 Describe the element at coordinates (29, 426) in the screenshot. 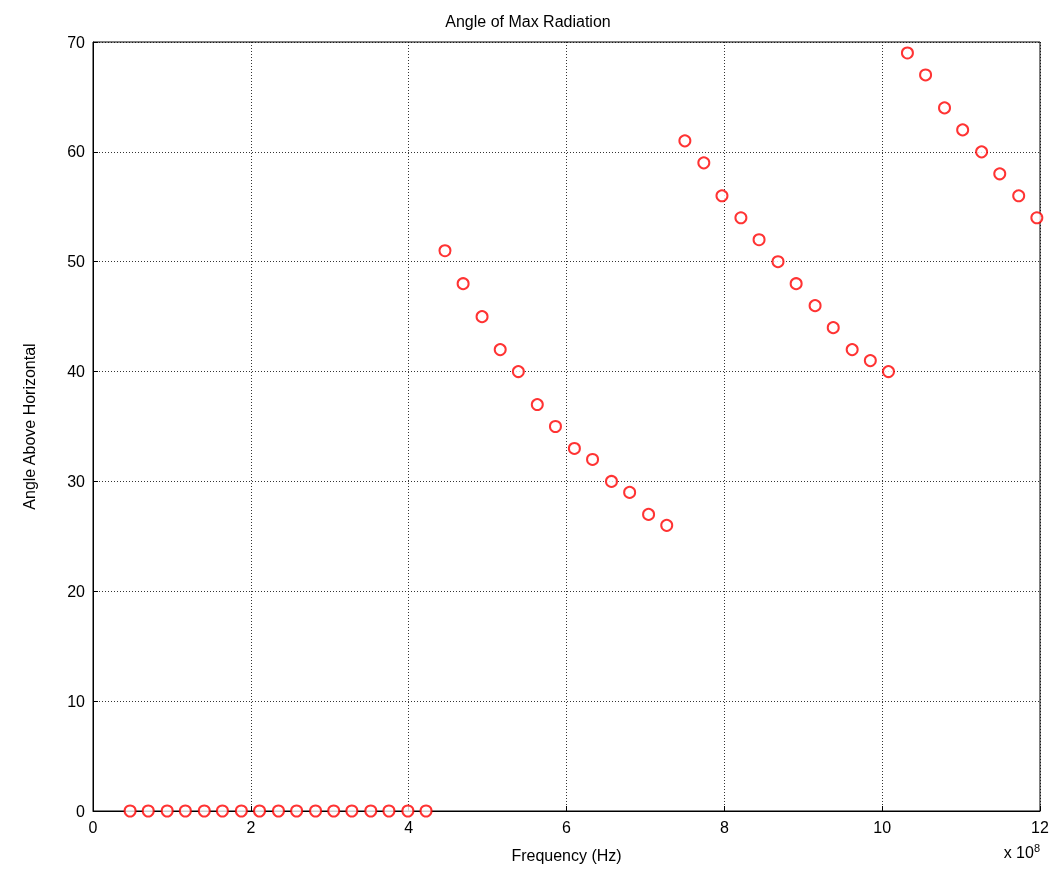

I see `y-axis-title: Angle Above Horizontal` at that location.